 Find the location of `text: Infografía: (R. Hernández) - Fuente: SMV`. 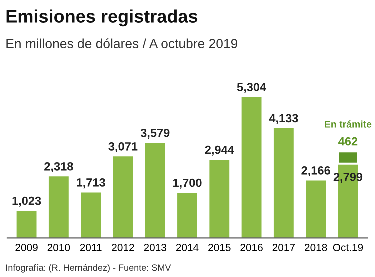

text: Infografía: (R. Hernández) - Fuente: SMV is located at coordinates (89, 268).